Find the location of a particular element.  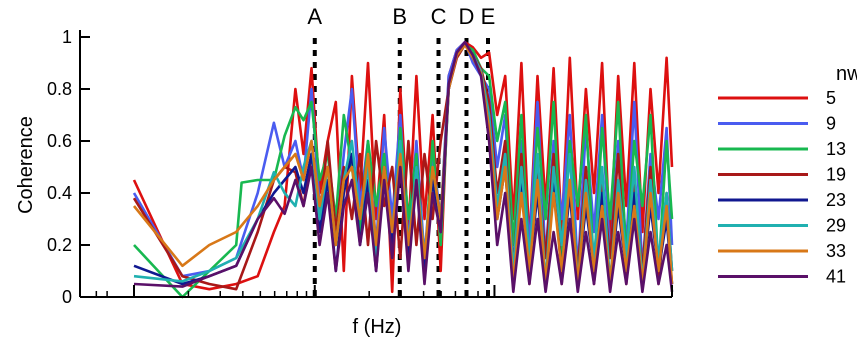

y-tick-label: 0.4 is located at coordinates (59, 193).